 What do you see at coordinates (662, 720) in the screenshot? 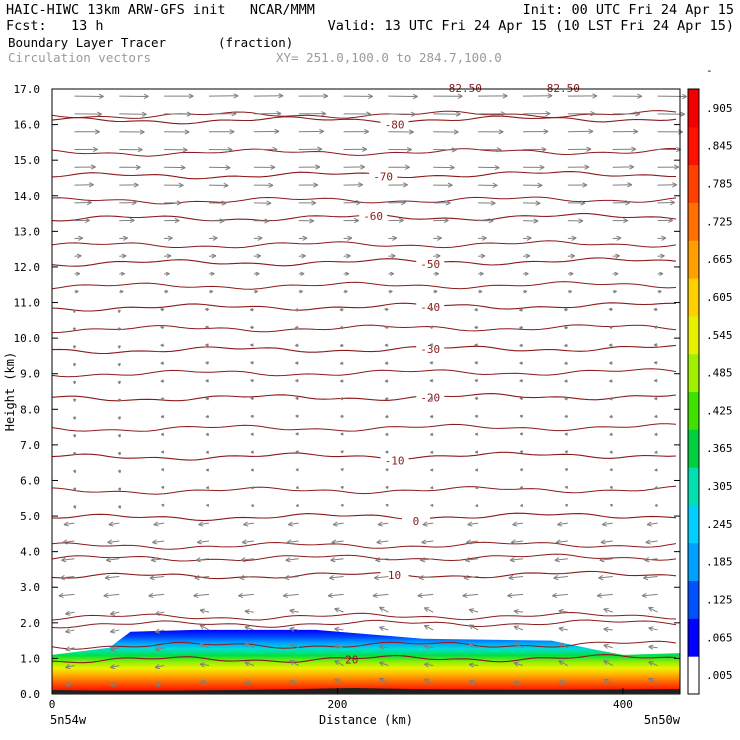
I see `end-point-label: 5n50w` at bounding box center [662, 720].